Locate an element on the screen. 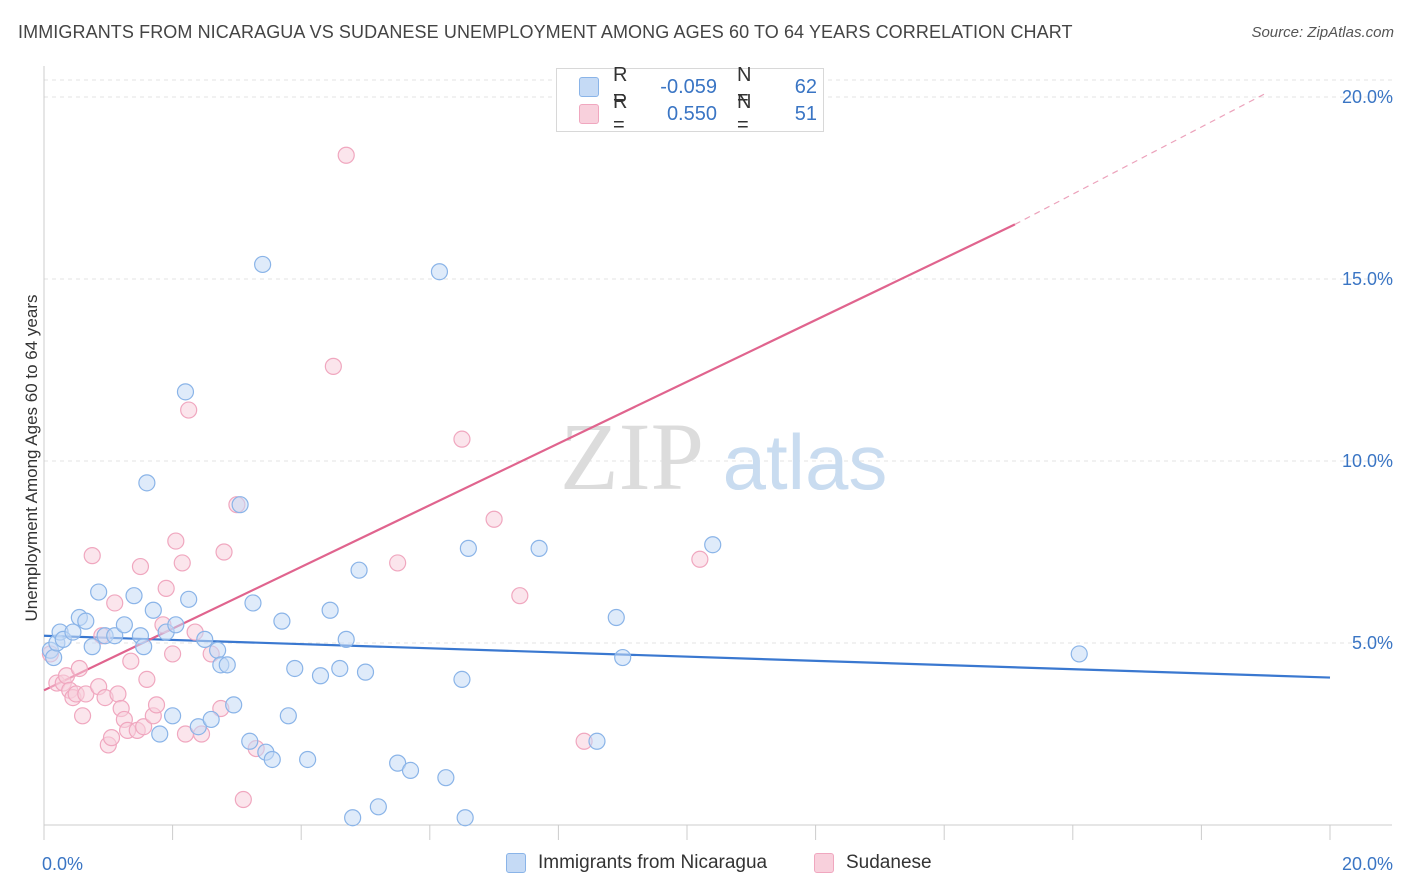 This screenshot has height=892, width=1406. trendline-nicaragua is located at coordinates (687, 656).